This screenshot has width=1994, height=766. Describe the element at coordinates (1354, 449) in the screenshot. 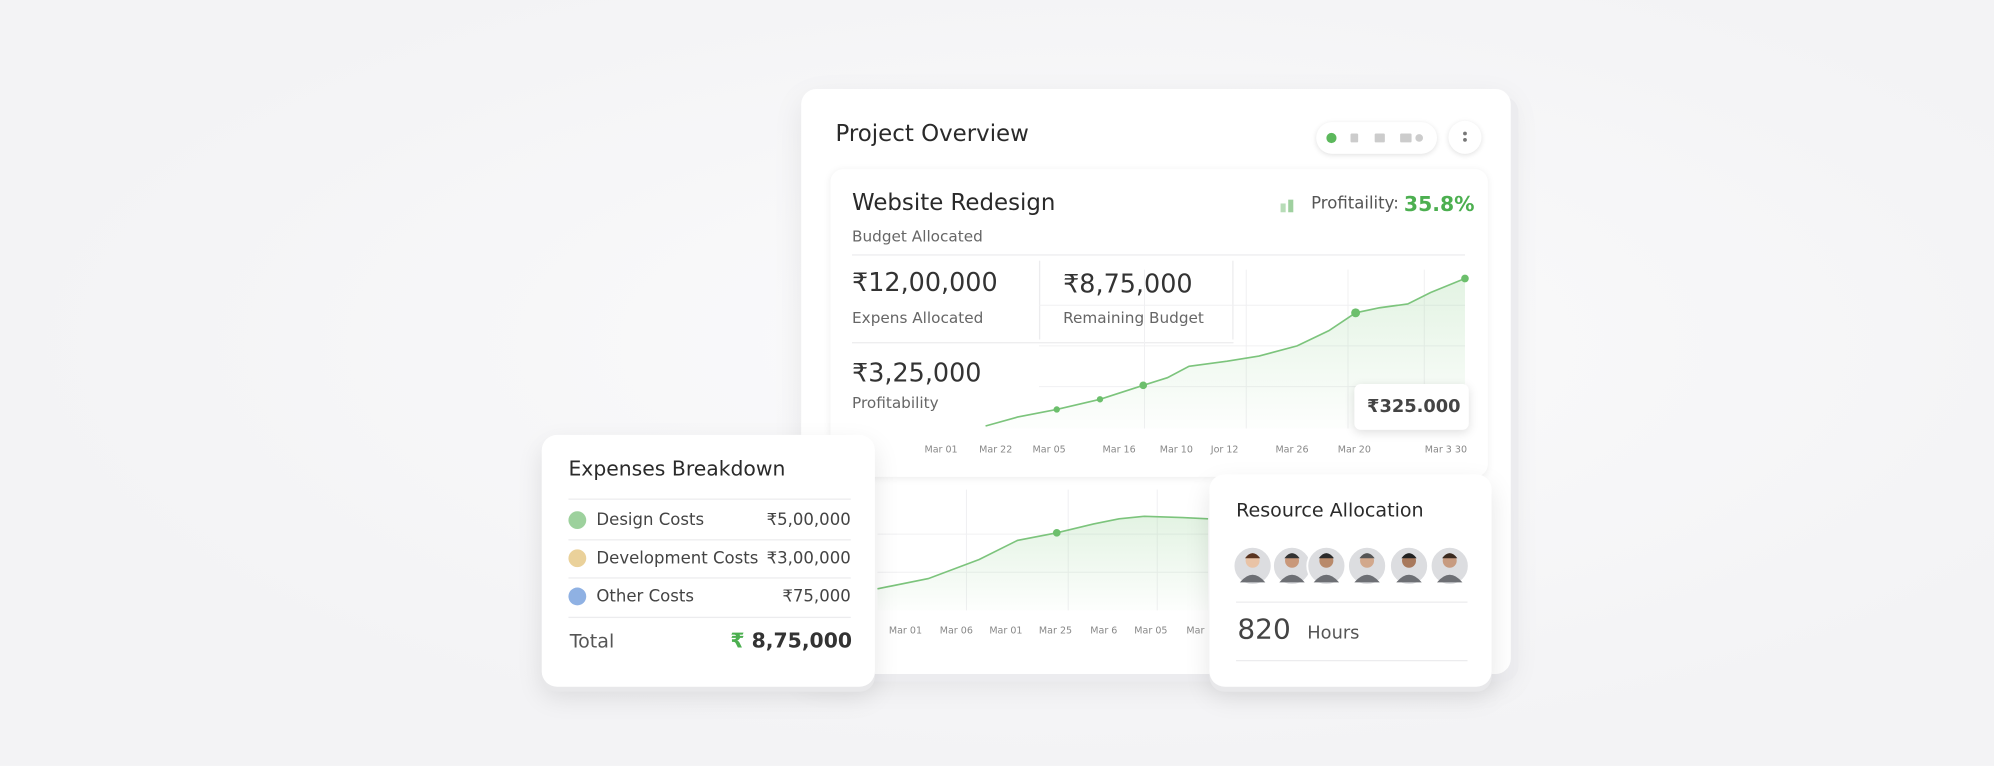

I see `x-tick-label: Mar 20` at that location.